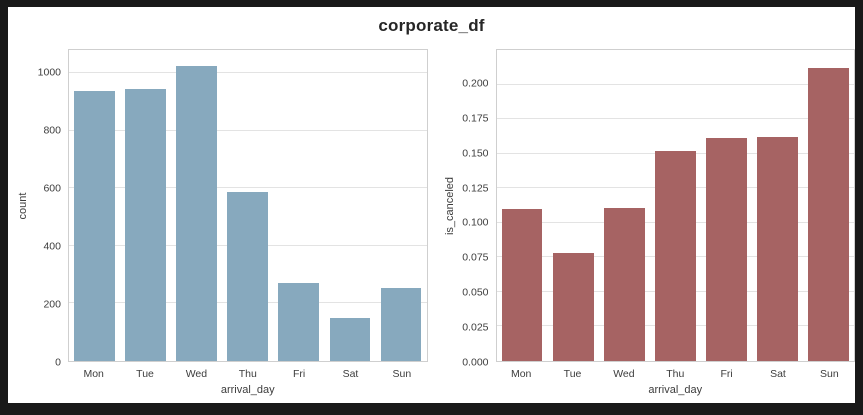 The height and width of the screenshot is (415, 863). I want to click on y-tick-label: 0.150, so click(475, 153).